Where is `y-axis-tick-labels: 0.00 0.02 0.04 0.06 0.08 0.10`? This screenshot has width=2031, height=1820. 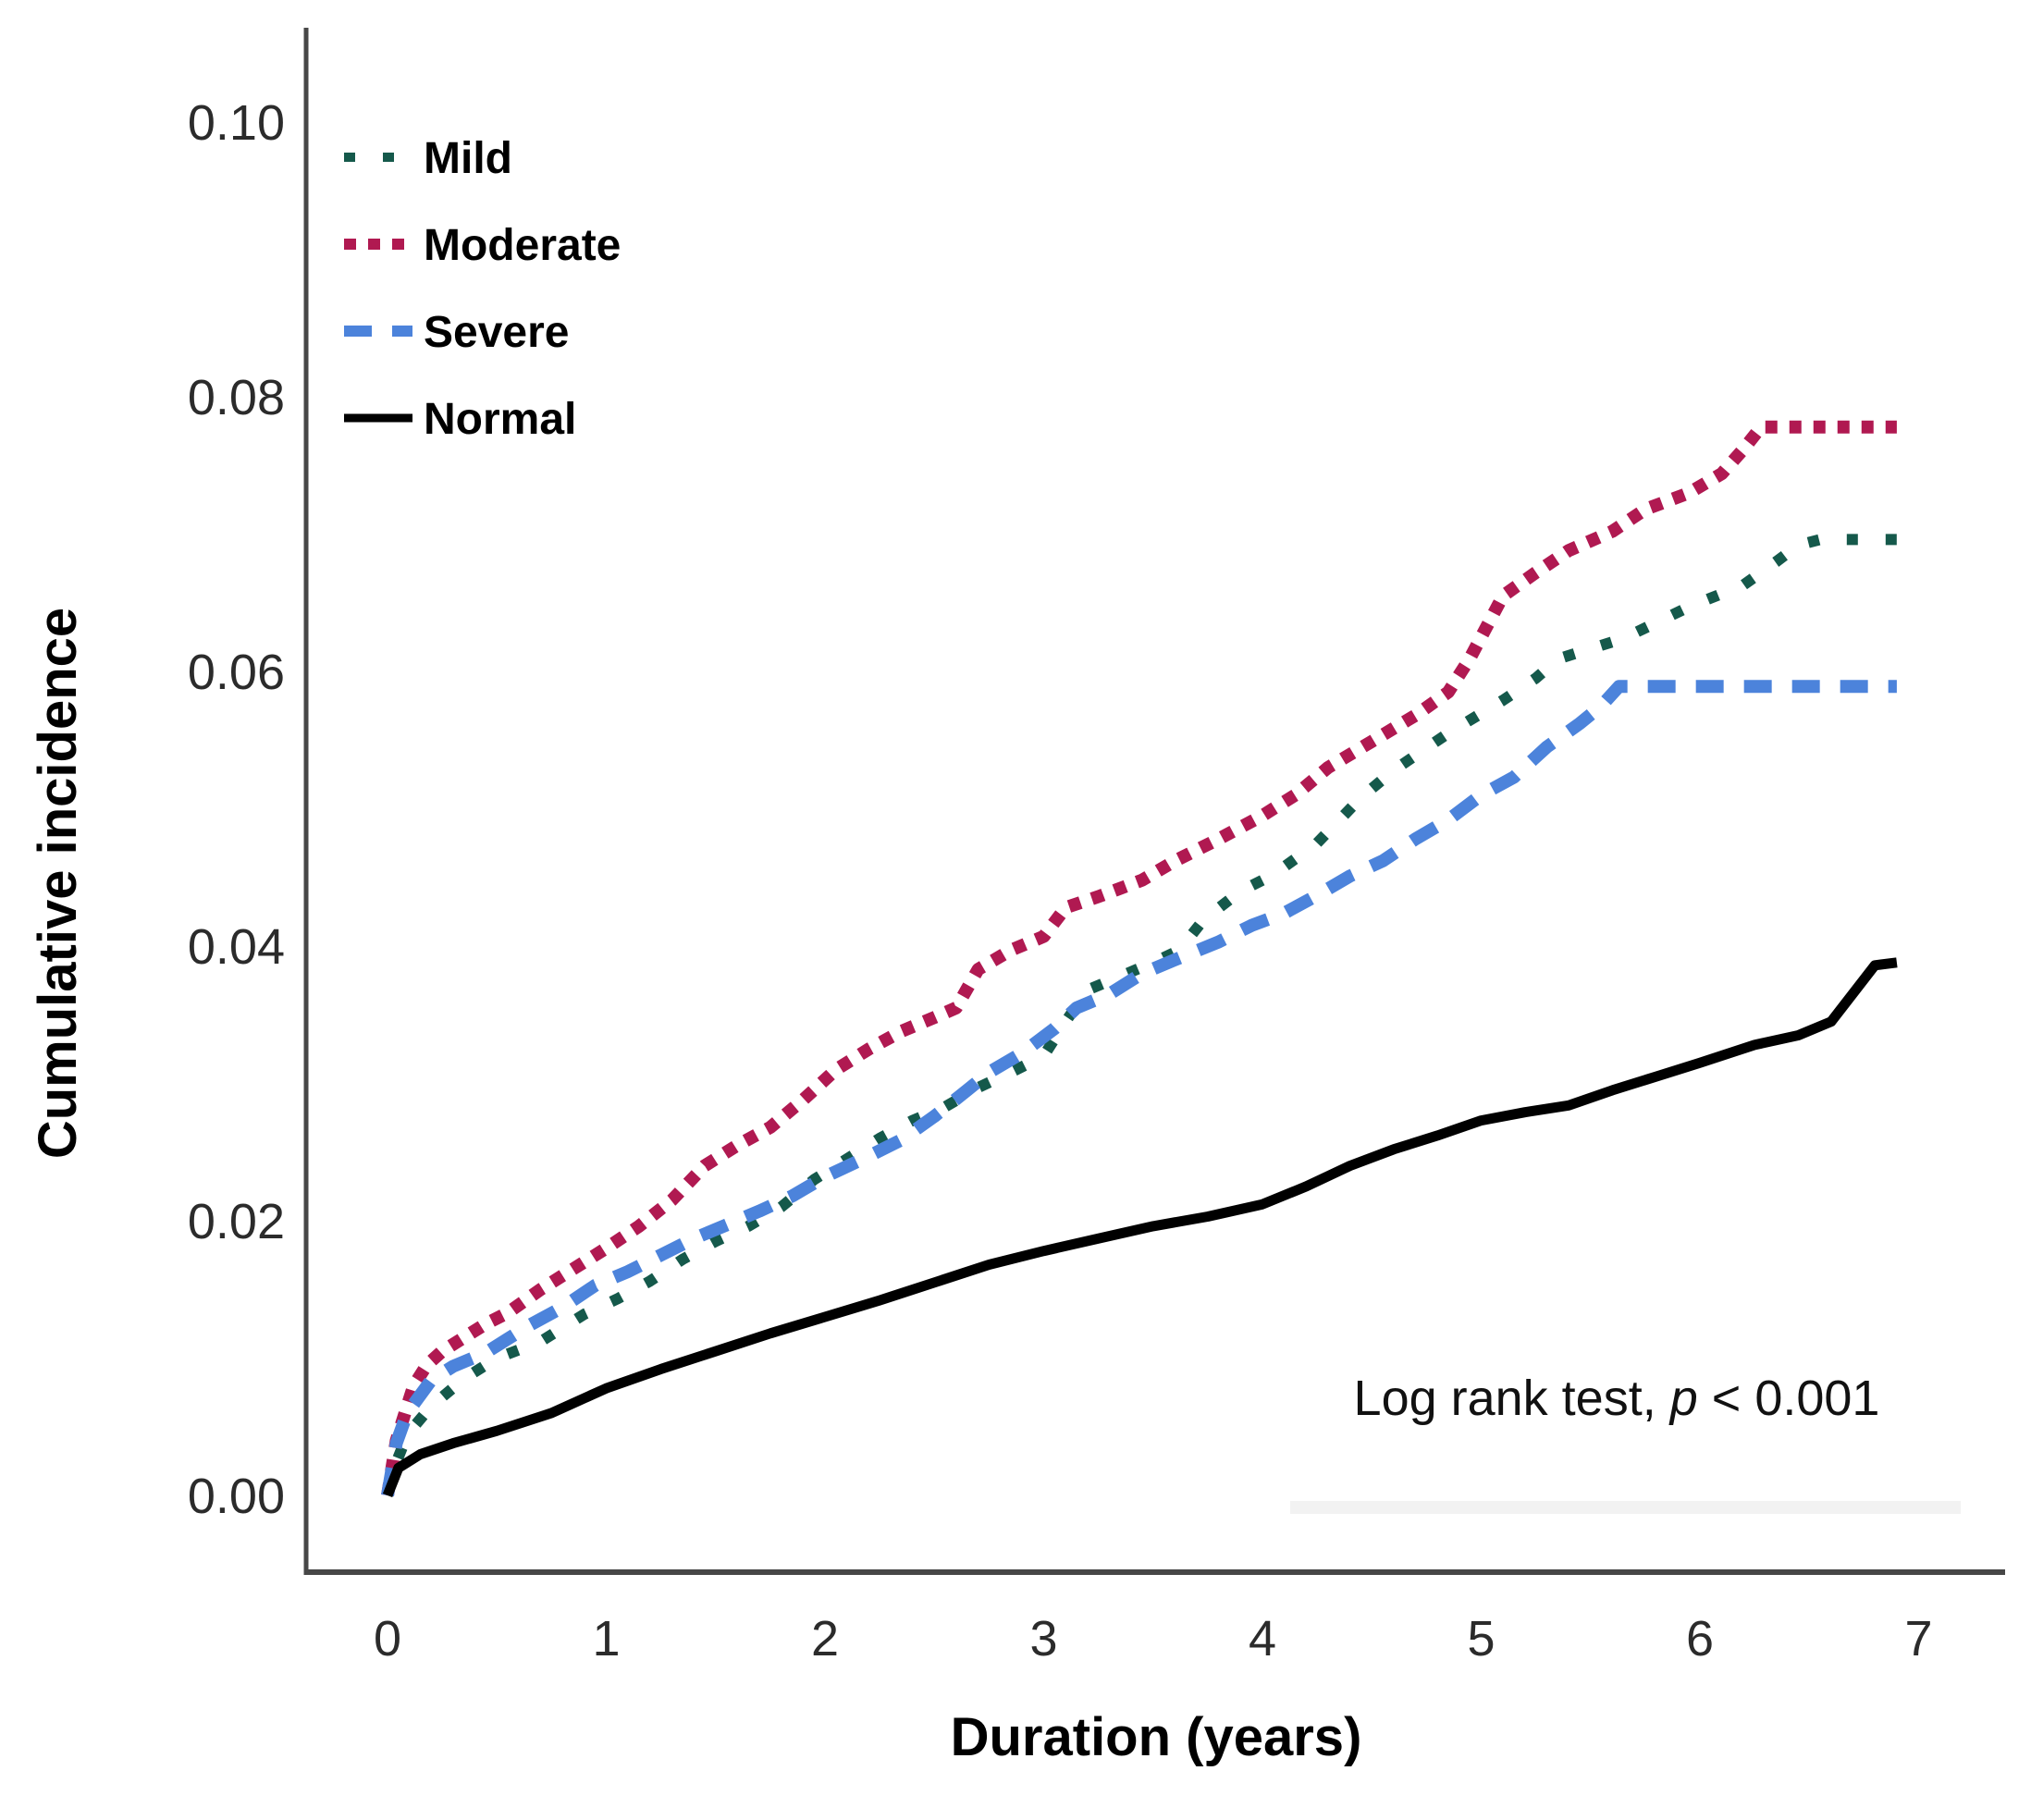
y-axis-tick-labels: 0.00 0.02 0.04 0.06 0.08 0.10 is located at coordinates (236, 809).